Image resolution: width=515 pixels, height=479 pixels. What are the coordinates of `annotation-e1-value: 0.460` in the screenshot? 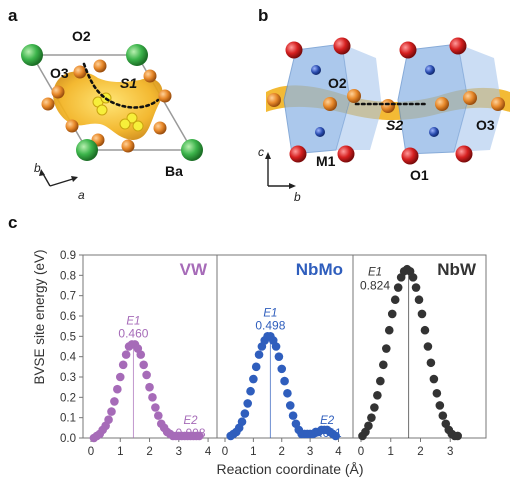 It's located at (133, 333).